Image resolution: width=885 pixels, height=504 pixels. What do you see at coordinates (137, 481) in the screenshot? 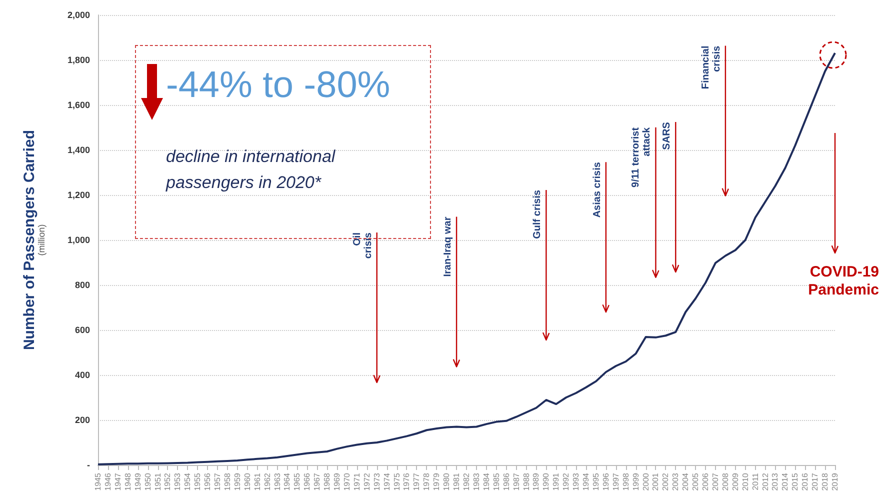
I see `x-tick-label: 1949` at bounding box center [137, 481].